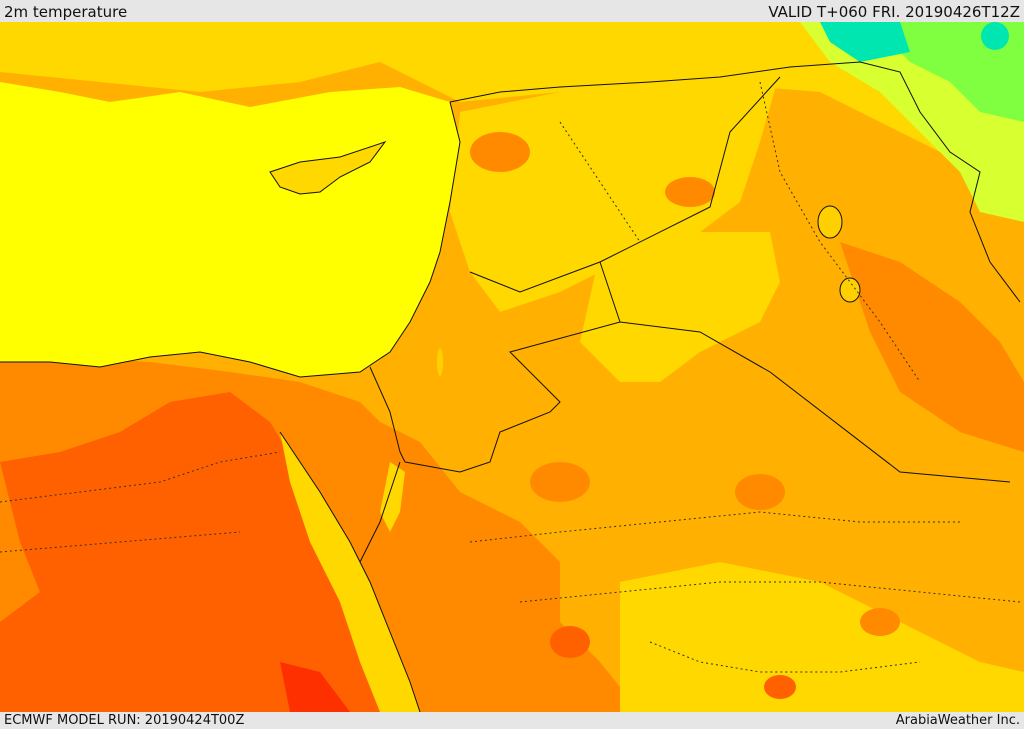  What do you see at coordinates (315, 687) in the screenshot?
I see `heat-zone-nile` at bounding box center [315, 687].